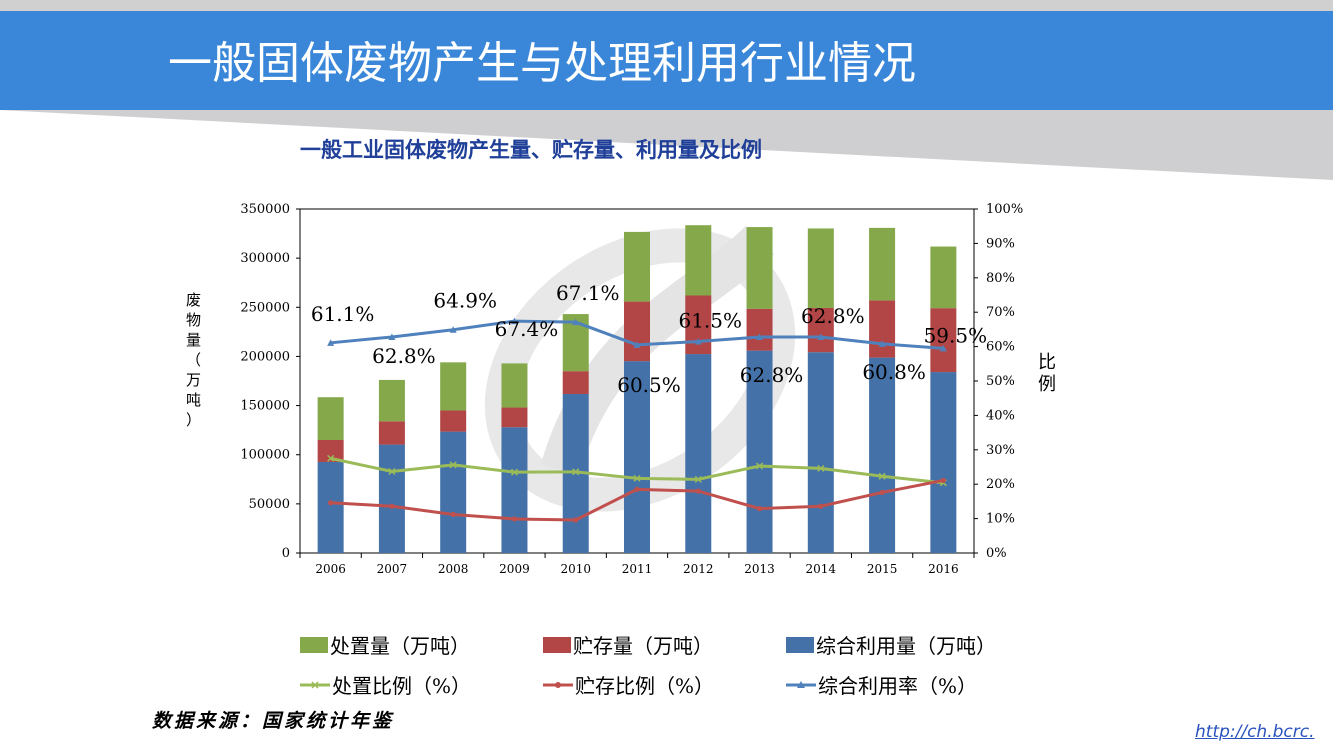 This screenshot has width=1333, height=750. Describe the element at coordinates (465, 301) in the screenshot. I see `rate-data-label: 64.9%` at that location.